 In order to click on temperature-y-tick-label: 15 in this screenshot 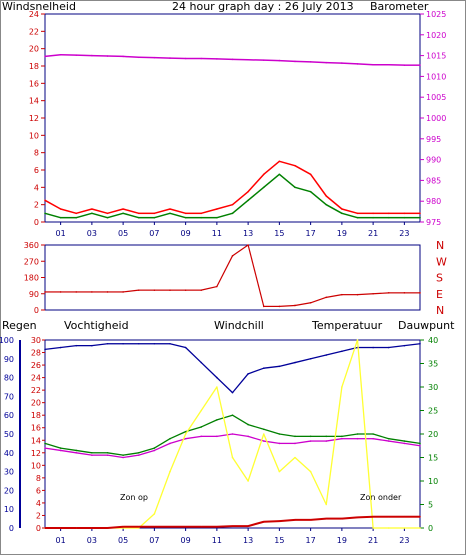, I will do `click(433, 458)`.